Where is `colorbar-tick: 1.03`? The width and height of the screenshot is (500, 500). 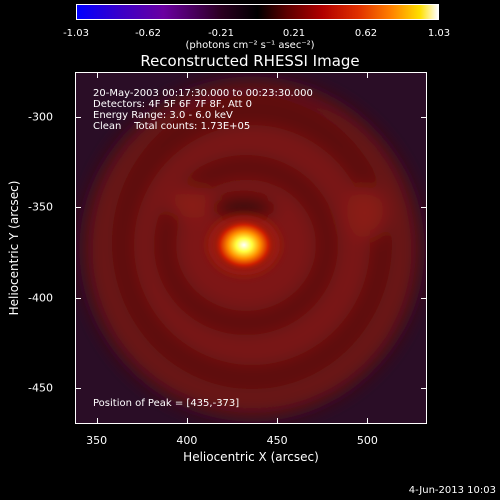
colorbar-tick: 1.03 is located at coordinates (439, 33).